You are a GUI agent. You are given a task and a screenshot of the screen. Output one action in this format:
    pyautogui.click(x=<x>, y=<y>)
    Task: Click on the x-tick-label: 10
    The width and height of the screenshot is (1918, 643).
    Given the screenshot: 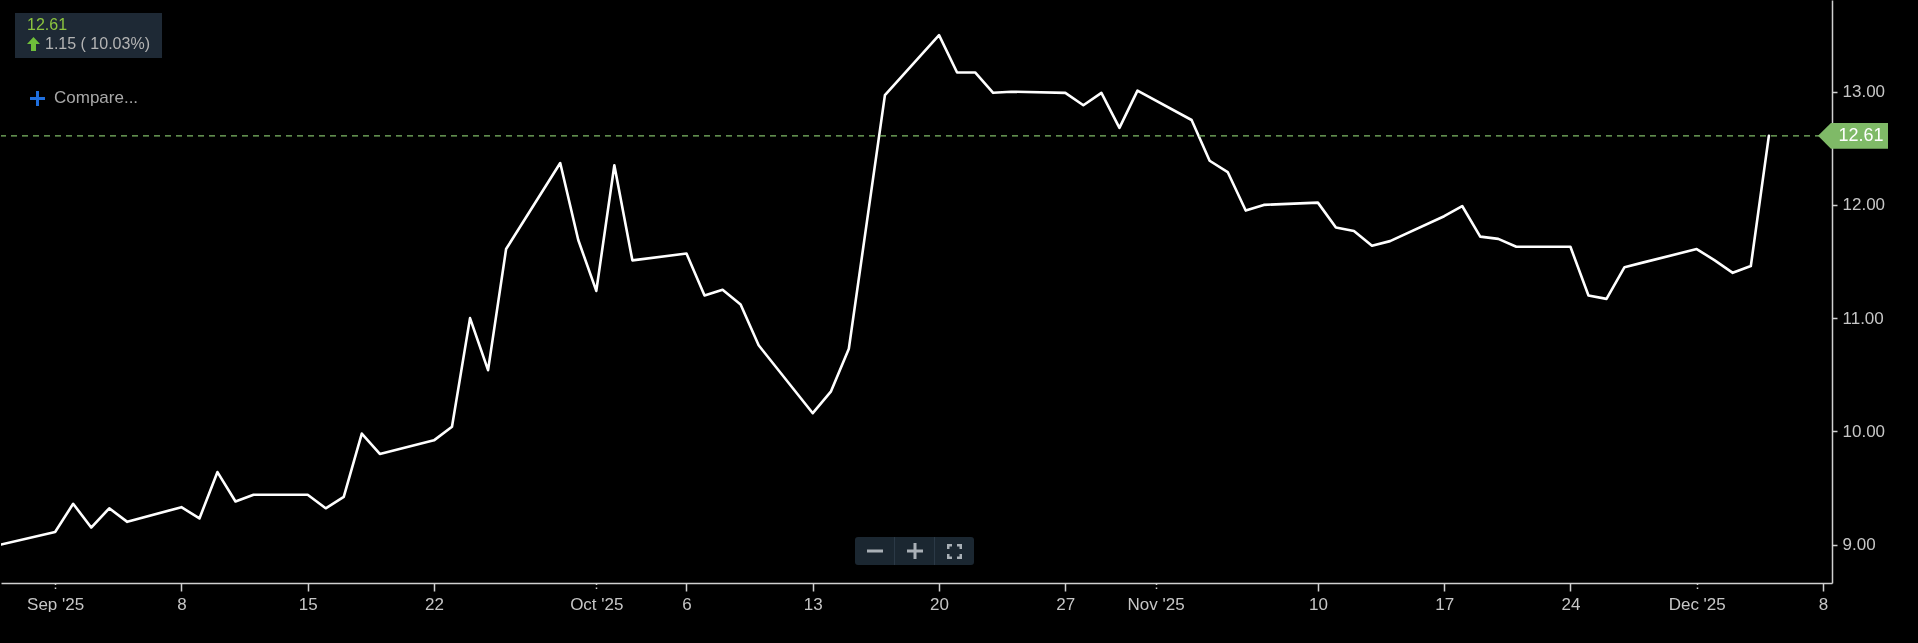 What is the action you would take?
    pyautogui.click(x=1318, y=604)
    